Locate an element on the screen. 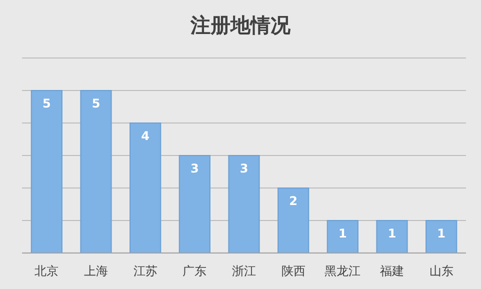 The height and width of the screenshot is (289, 481). data-label: 2 is located at coordinates (293, 201).